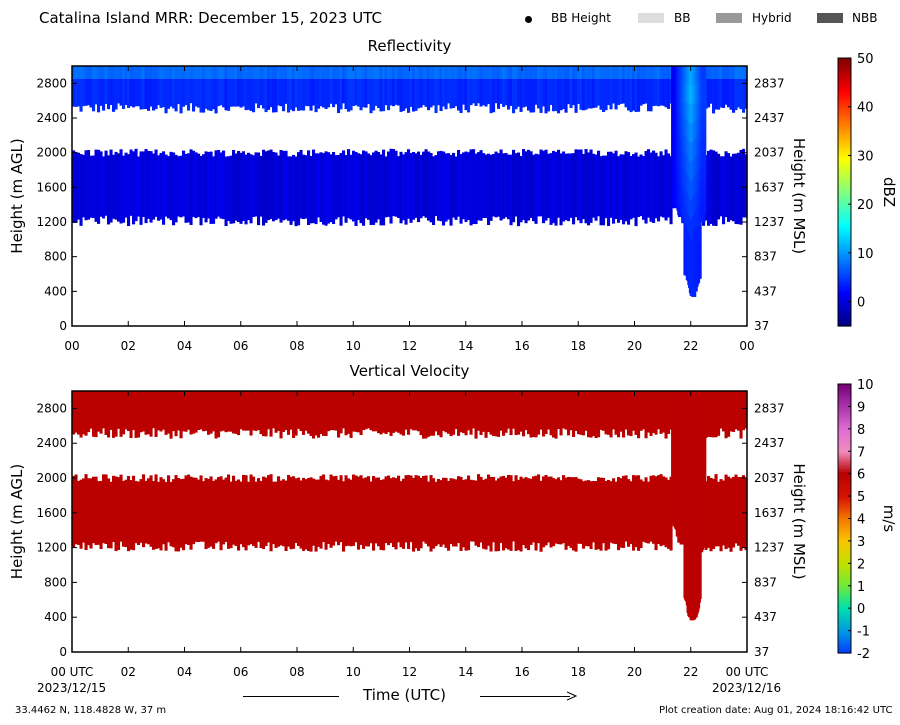 The height and width of the screenshot is (725, 900). I want to click on bb-swatch-icon, so click(651, 18).